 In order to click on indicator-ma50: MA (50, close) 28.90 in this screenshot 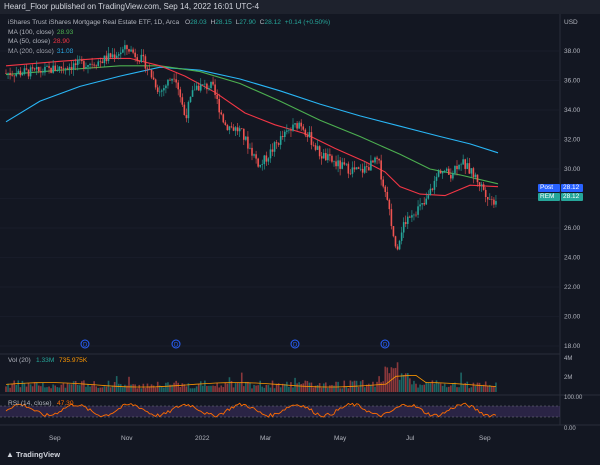, I will do `click(169, 42)`.